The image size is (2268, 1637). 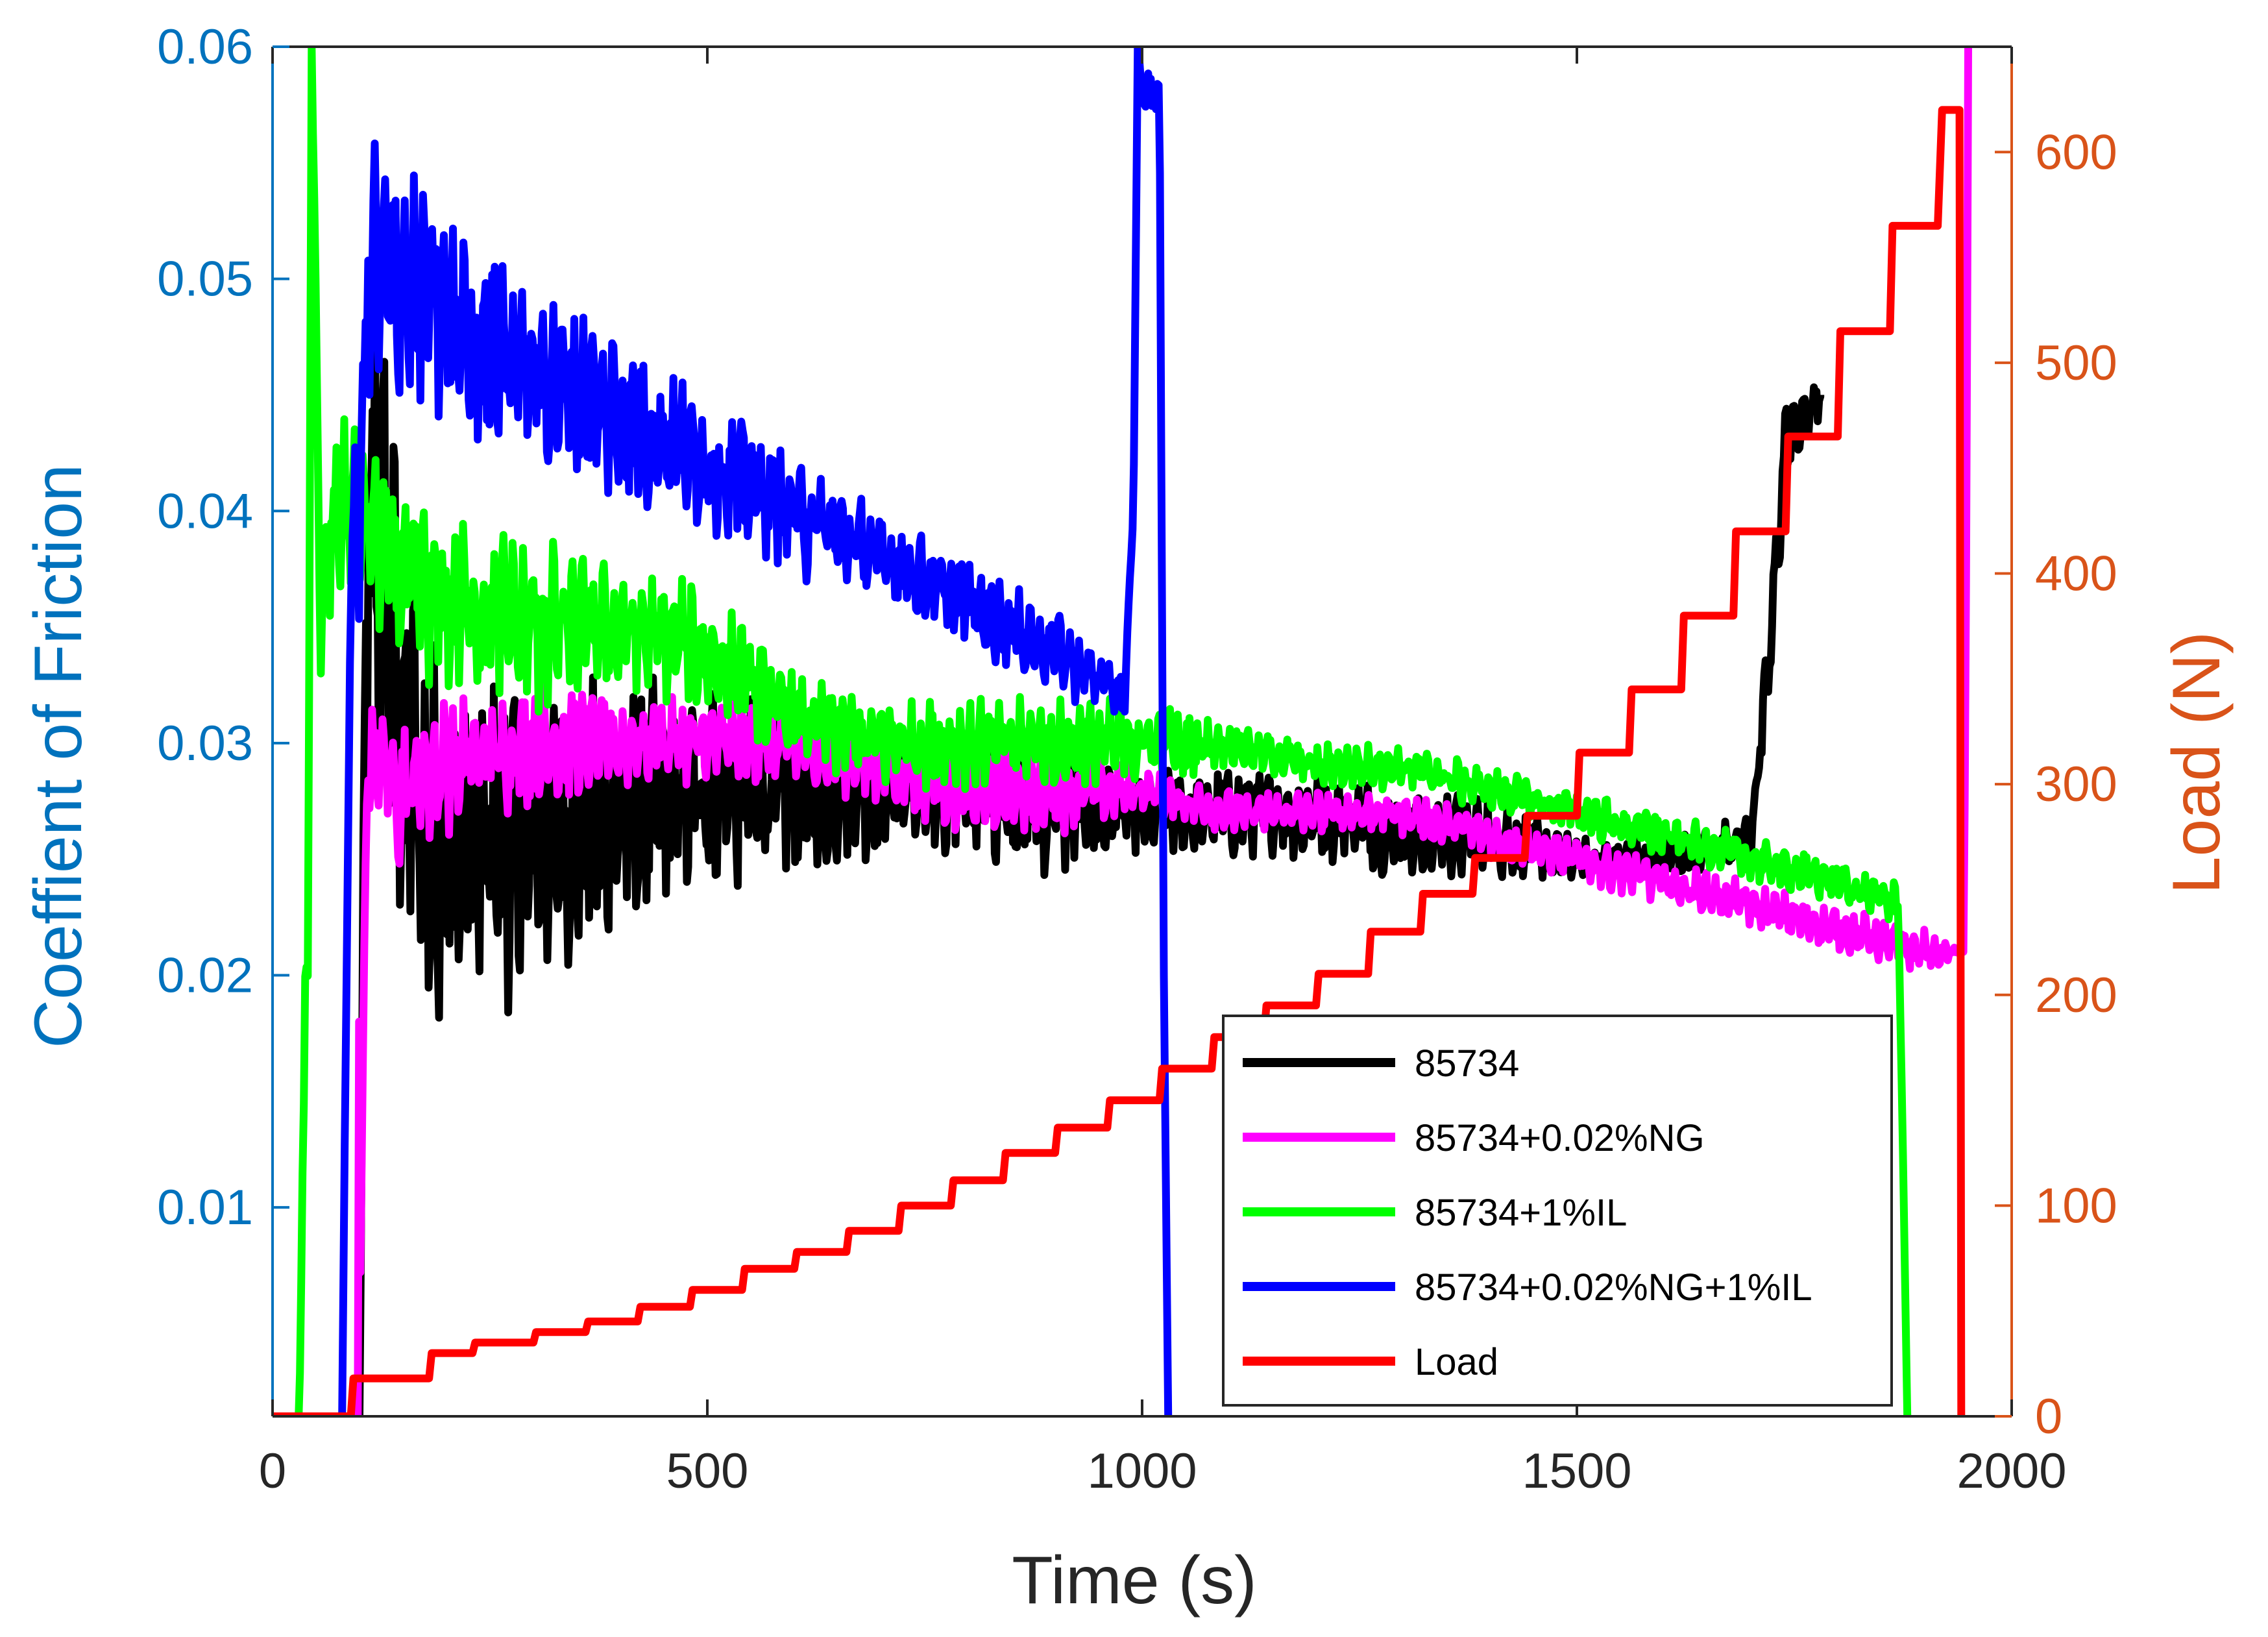 What do you see at coordinates (205, 976) in the screenshot?
I see `y-left-tick-label-1: 0.02` at bounding box center [205, 976].